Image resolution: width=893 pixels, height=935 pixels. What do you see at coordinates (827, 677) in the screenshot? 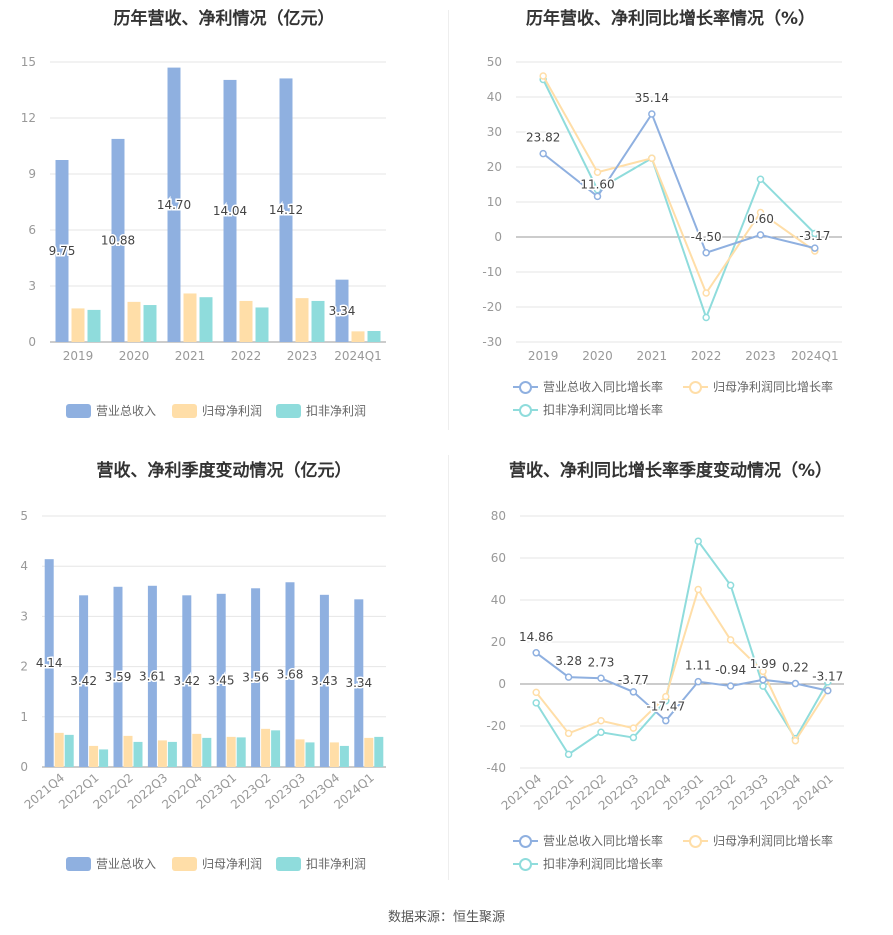
I see `data-label: -3.17` at bounding box center [827, 677].